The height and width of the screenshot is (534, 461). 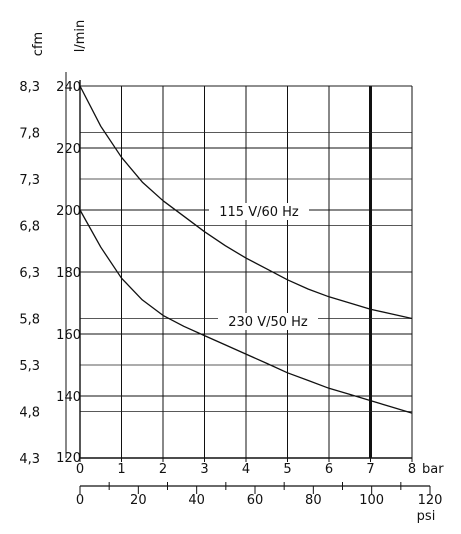 What do you see at coordinates (430, 500) in the screenshot?
I see `x-psi-tick-label: 120` at bounding box center [430, 500].